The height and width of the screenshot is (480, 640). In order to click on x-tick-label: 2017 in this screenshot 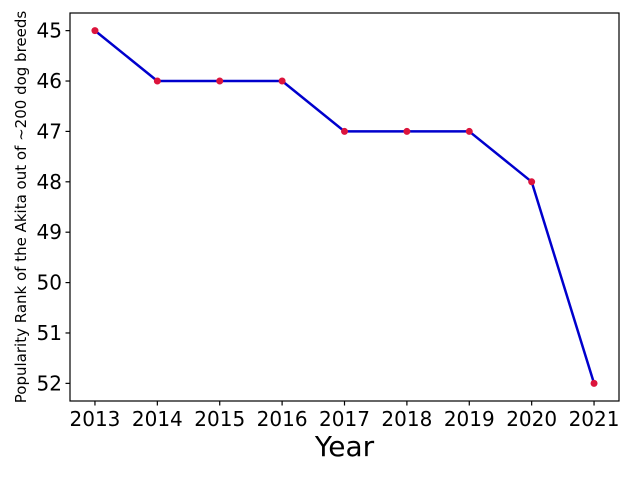, I will do `click(344, 419)`.